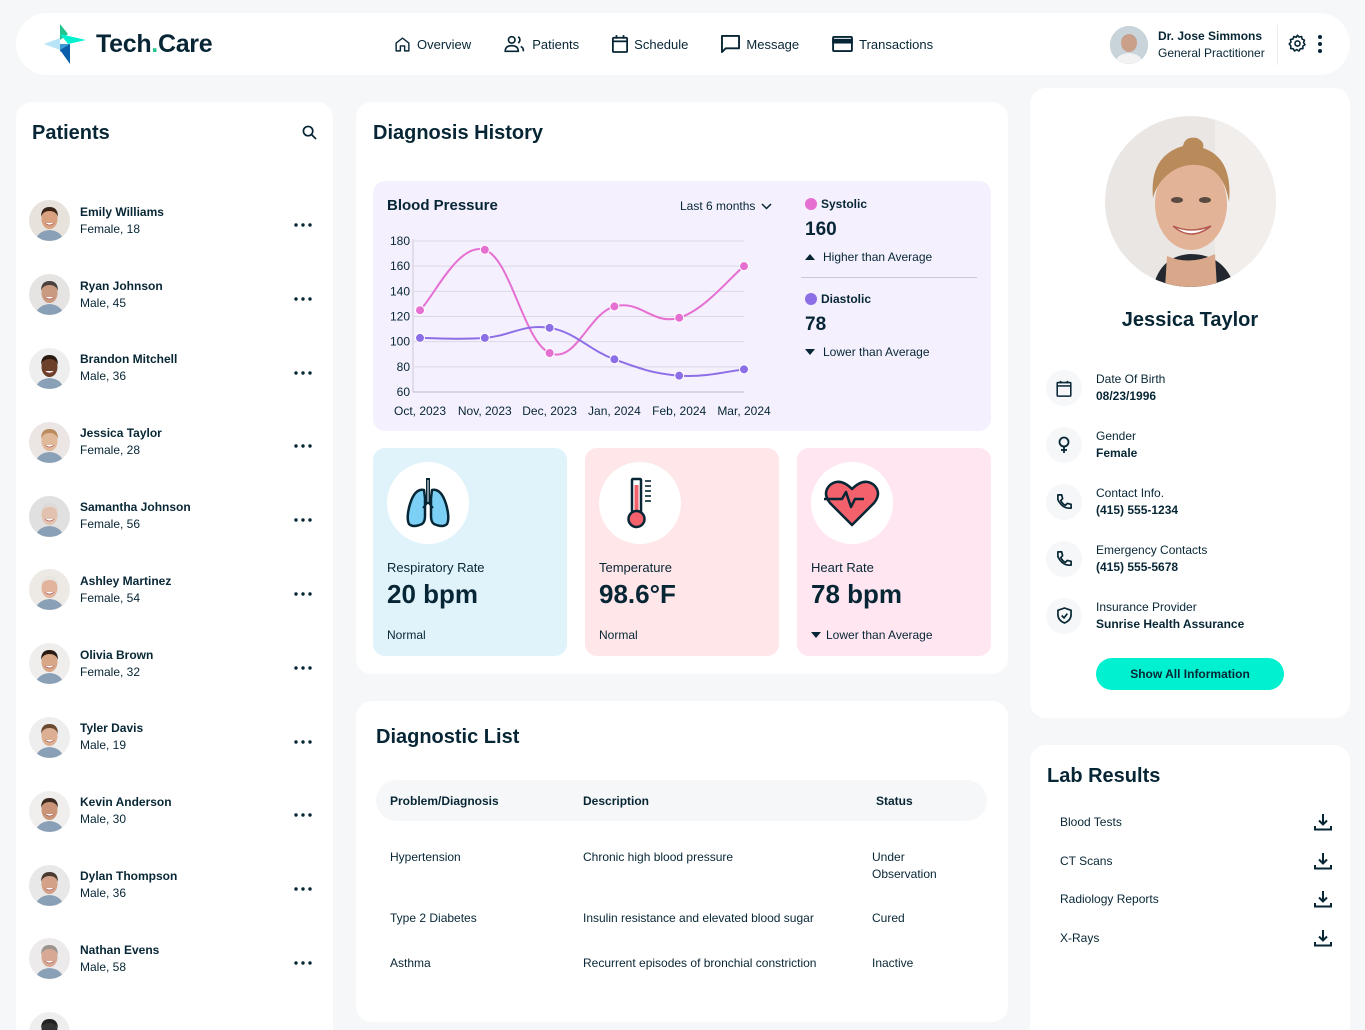 This screenshot has height=1030, width=1365. What do you see at coordinates (174, 221) in the screenshot?
I see `patient-list-item: Emily Williams Female, 18` at bounding box center [174, 221].